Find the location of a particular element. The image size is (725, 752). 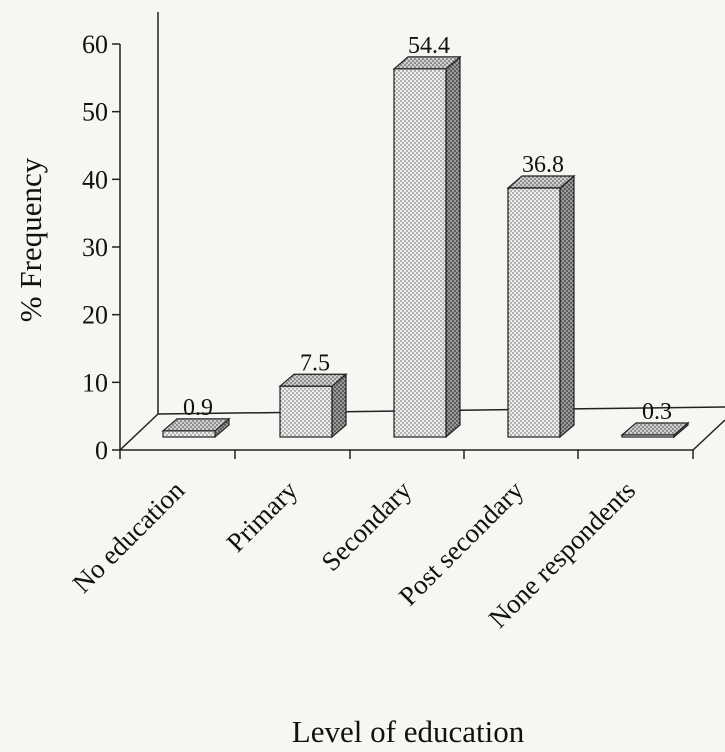

x-category-label: No education is located at coordinates (129, 537).